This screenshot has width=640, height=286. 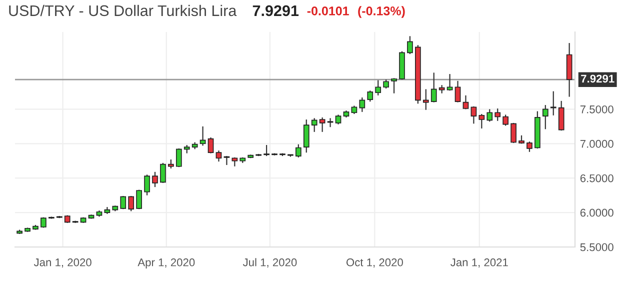 I want to click on x-tick-label: Apr 1, 2020, so click(x=166, y=263).